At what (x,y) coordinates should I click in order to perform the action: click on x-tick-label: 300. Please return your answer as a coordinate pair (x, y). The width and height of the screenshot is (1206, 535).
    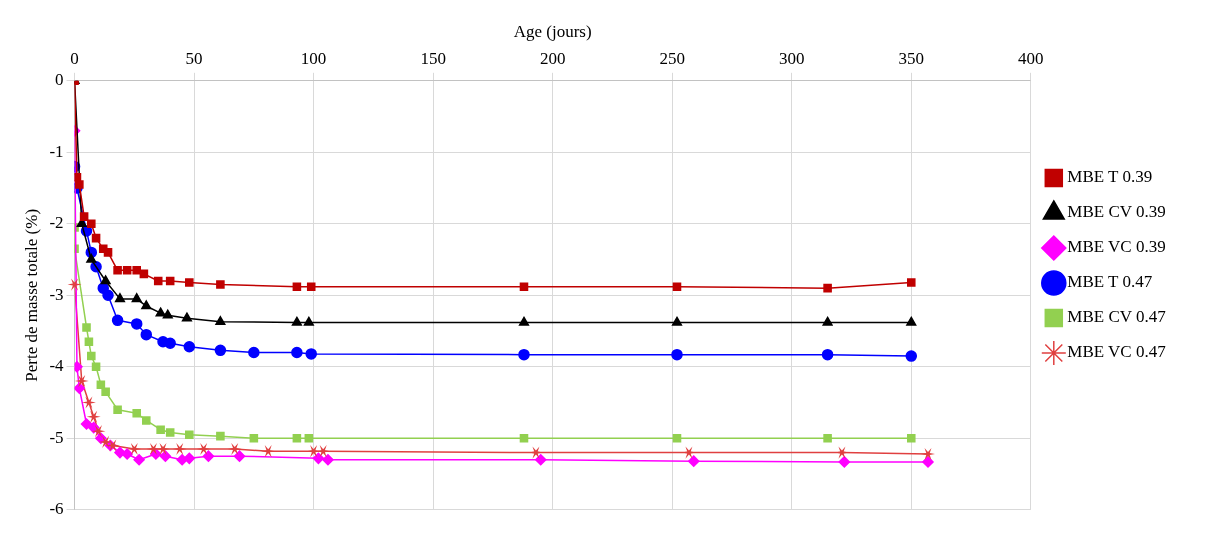
    Looking at the image, I should click on (791, 59).